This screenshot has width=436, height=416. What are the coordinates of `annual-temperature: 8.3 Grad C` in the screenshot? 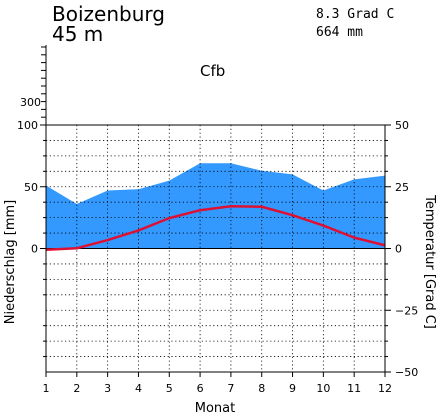 It's located at (355, 14).